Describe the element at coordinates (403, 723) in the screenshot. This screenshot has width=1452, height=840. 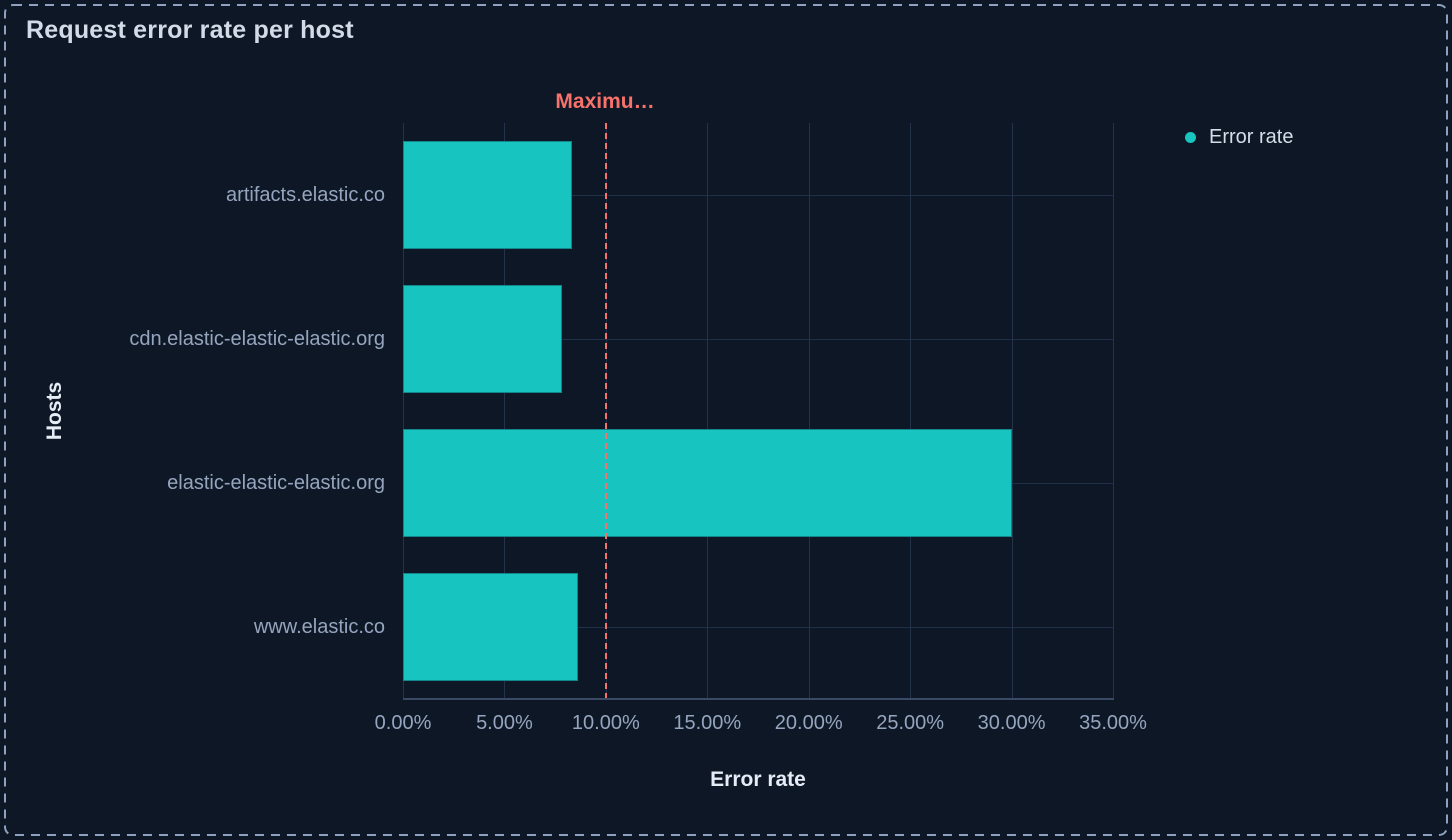
I see `x-tick-label: 0.00%` at that location.